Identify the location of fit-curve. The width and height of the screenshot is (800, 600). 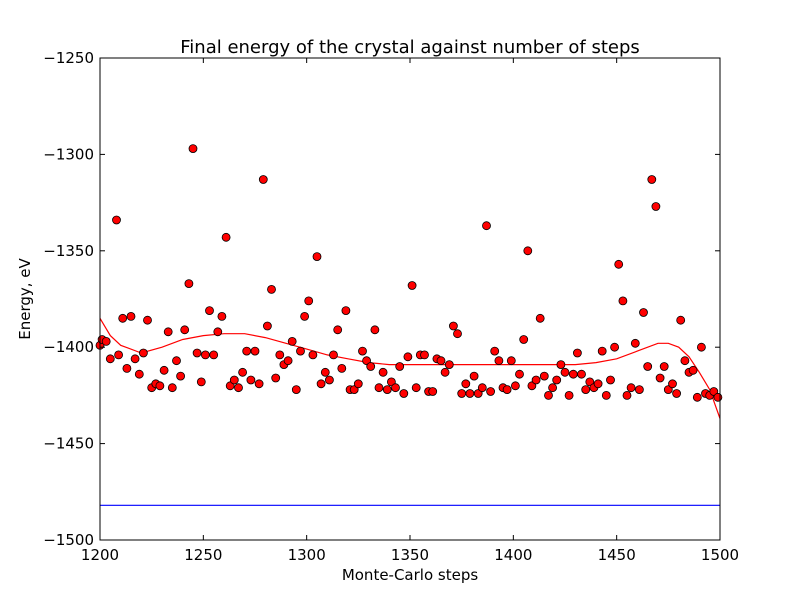
(410, 368).